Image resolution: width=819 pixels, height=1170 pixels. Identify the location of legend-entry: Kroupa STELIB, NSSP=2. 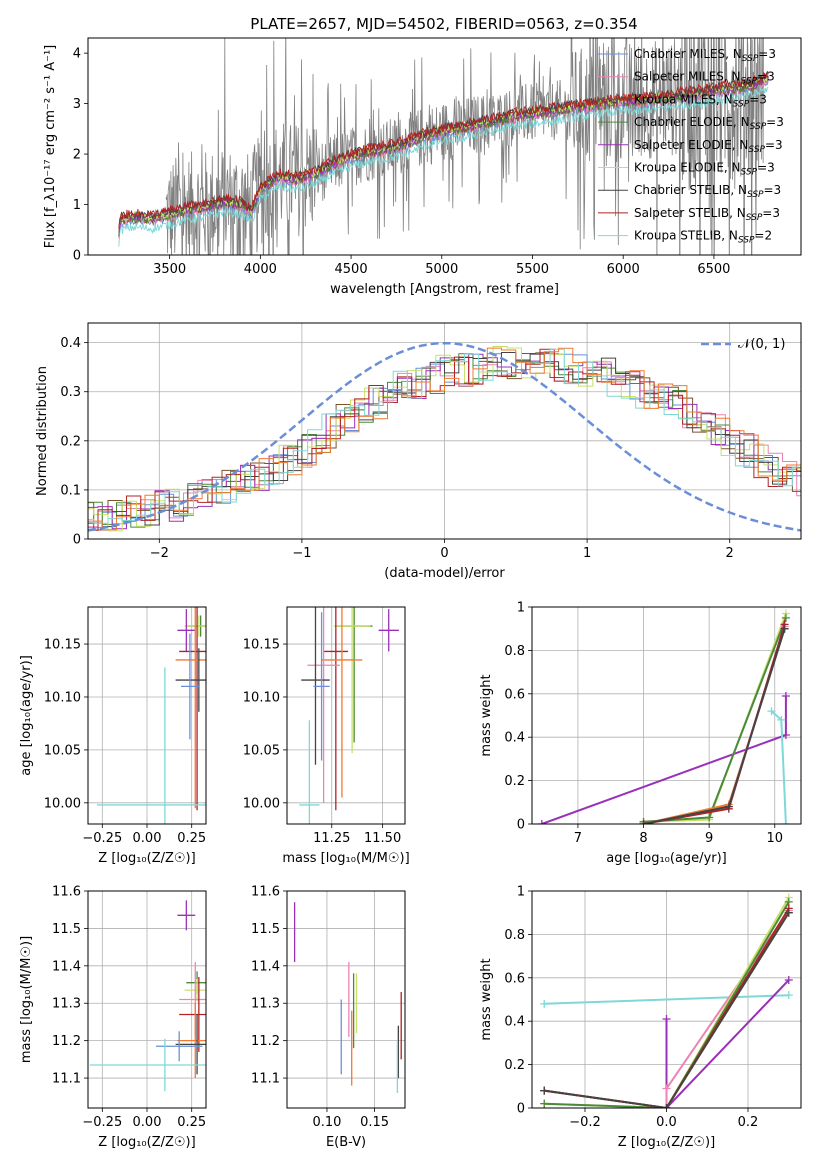
(703, 237).